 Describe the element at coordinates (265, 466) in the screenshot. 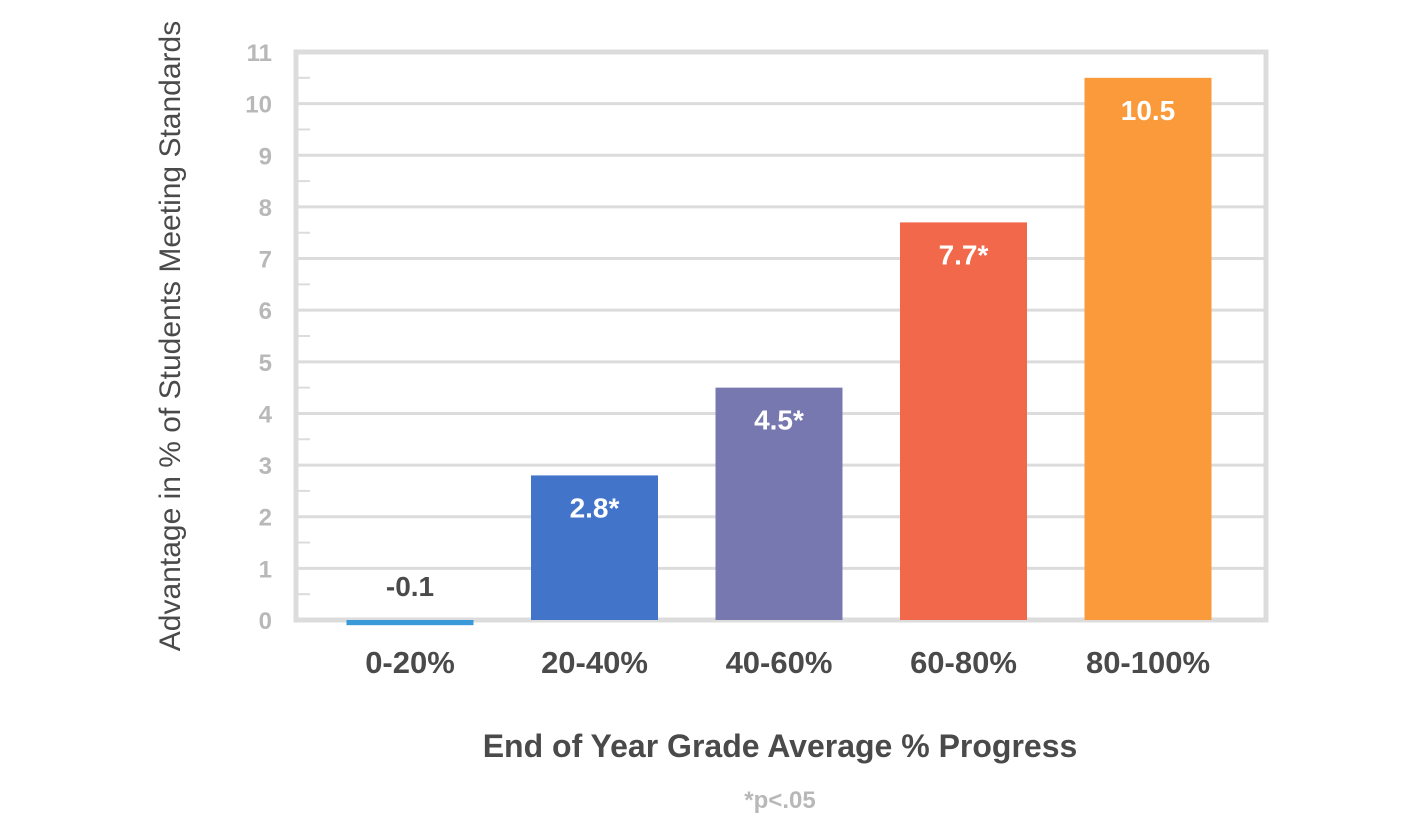

I see `y-tick-label: 3` at that location.